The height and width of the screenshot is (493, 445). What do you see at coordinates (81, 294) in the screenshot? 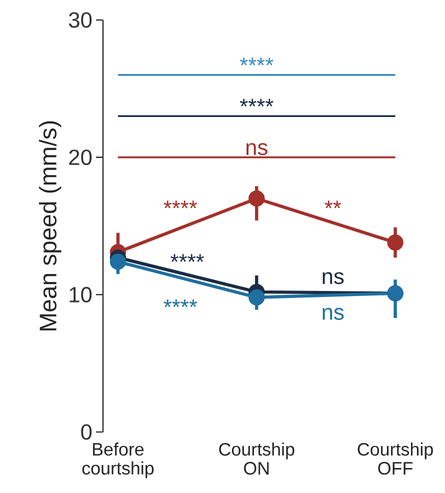
I see `y-tick-label: 10` at bounding box center [81, 294].